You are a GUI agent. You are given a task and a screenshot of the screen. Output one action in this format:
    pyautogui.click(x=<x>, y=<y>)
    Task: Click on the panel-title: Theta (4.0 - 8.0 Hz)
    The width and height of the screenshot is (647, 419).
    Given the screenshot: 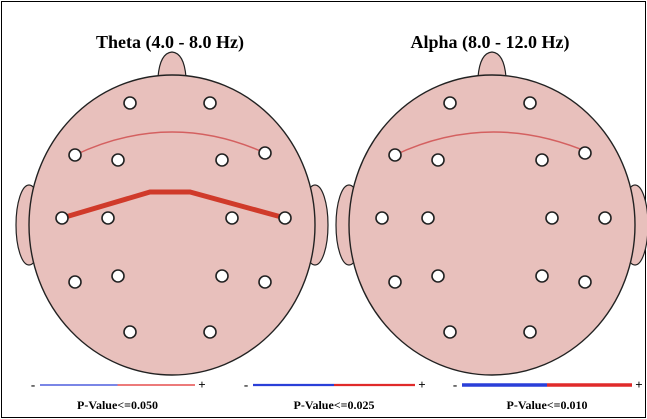 What is the action you would take?
    pyautogui.click(x=170, y=42)
    